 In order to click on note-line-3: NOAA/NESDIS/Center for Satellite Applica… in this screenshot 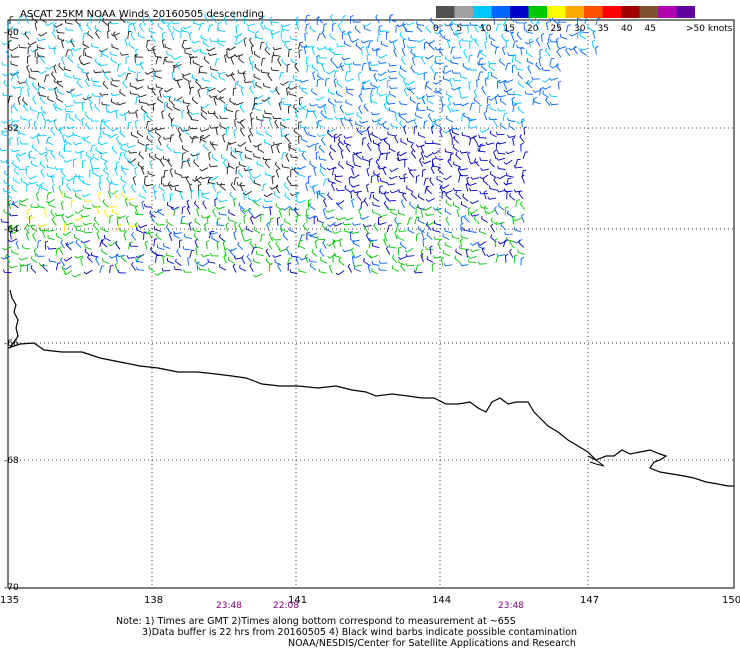, I will do `click(432, 643)`.